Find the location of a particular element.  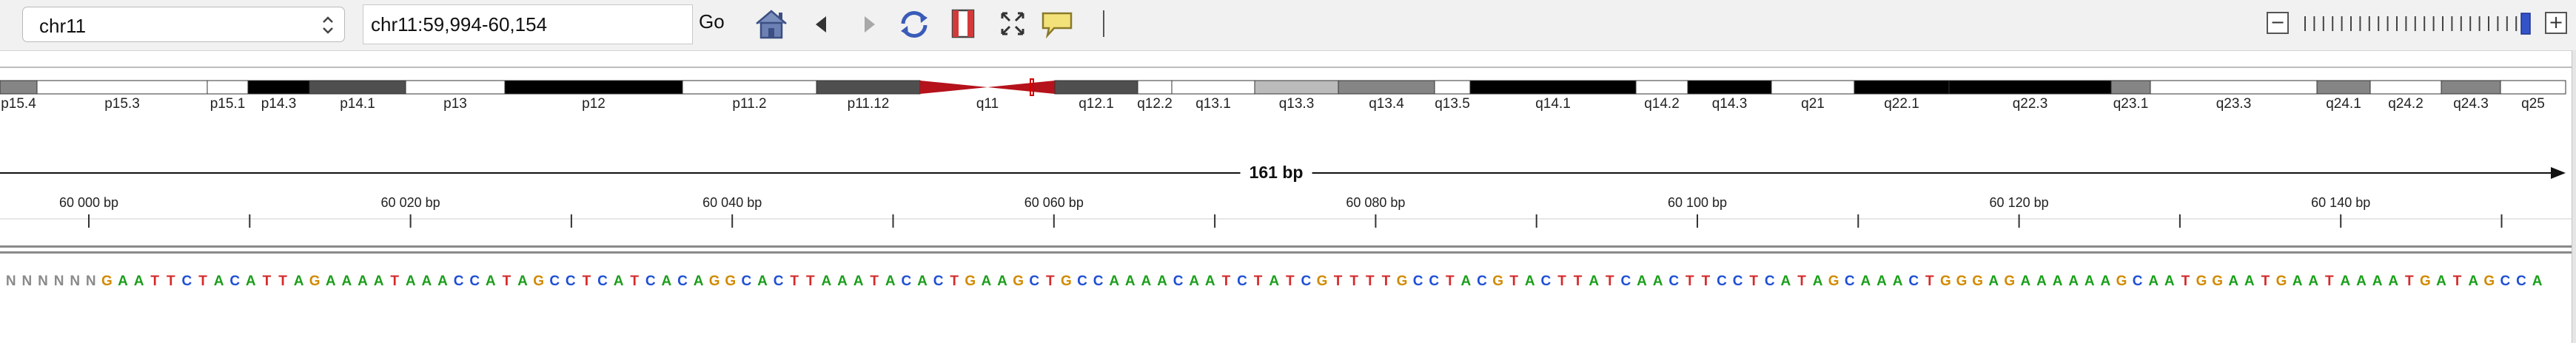

chromosome-ideogram is located at coordinates (1288, 87).